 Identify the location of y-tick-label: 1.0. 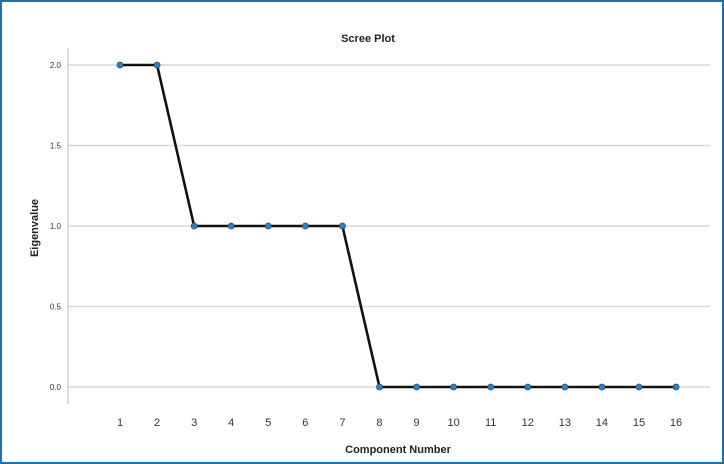
(56, 226).